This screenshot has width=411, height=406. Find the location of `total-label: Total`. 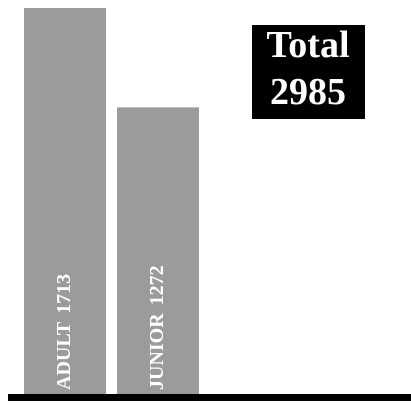

total-label: Total is located at coordinates (307, 45).